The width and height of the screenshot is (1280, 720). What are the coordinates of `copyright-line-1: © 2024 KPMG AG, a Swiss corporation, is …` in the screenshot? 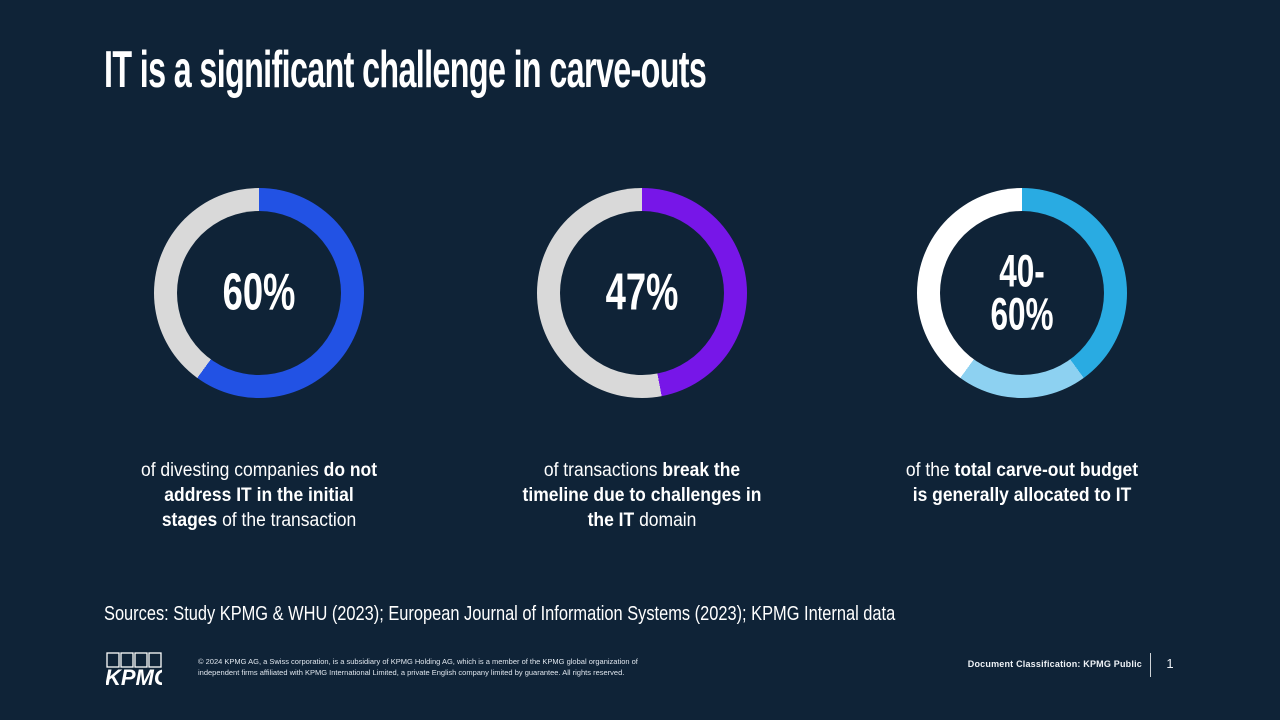 It's located at (418, 661).